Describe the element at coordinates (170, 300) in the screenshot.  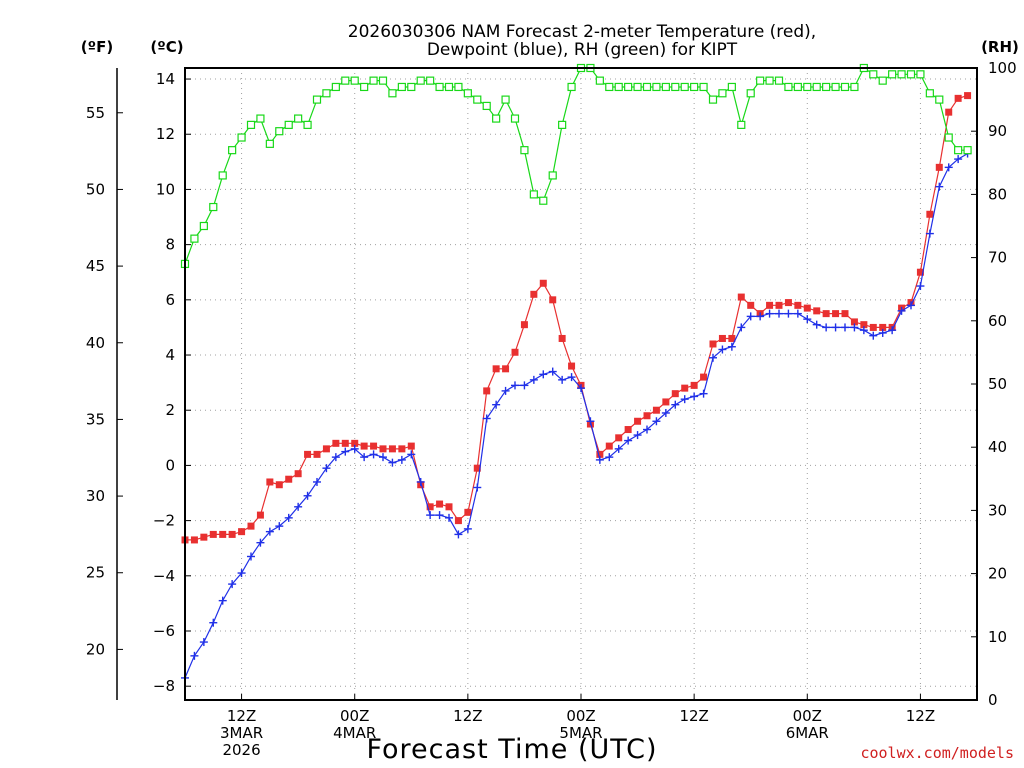
I see `celsius-tick-label: 6` at that location.